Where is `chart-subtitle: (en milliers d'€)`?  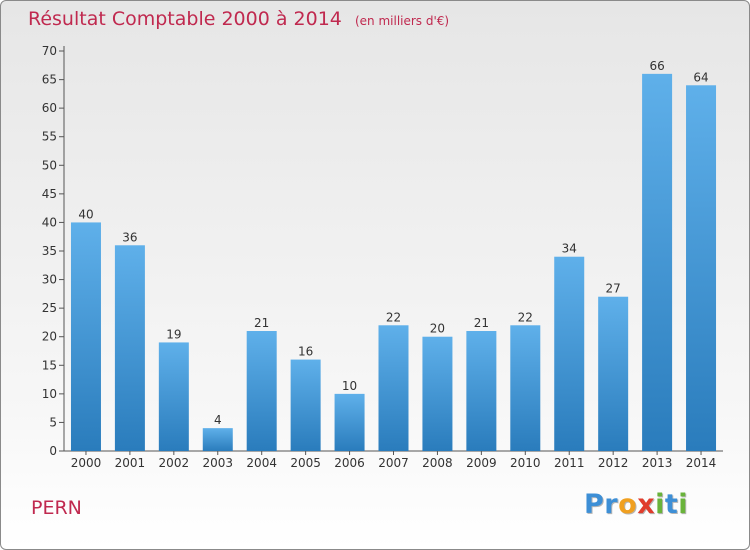 chart-subtitle: (en milliers d'€) is located at coordinates (402, 21).